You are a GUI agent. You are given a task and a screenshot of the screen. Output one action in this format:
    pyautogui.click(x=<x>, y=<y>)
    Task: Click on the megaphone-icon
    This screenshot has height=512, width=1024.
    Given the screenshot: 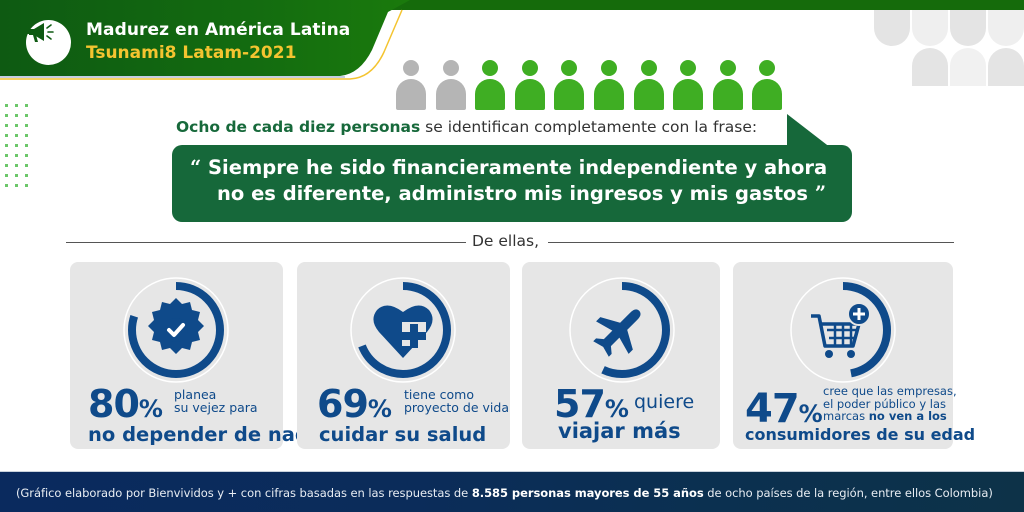 What is the action you would take?
    pyautogui.click(x=40, y=32)
    